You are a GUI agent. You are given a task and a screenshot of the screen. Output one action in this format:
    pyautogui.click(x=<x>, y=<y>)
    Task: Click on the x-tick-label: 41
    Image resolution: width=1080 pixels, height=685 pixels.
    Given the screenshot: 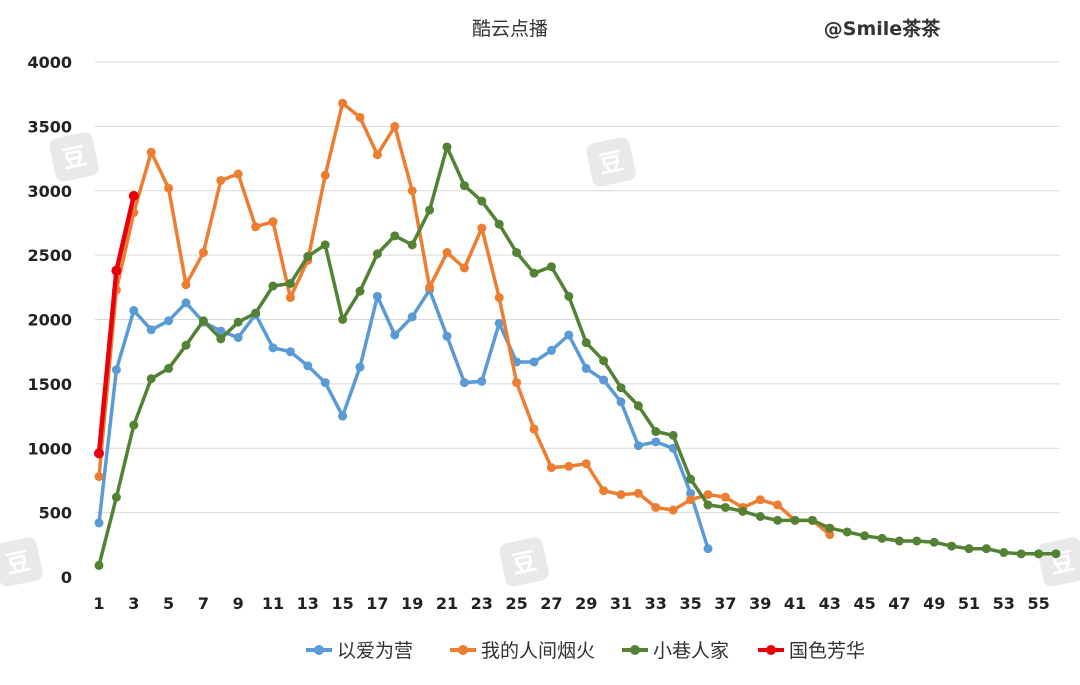 What is the action you would take?
    pyautogui.click(x=795, y=603)
    